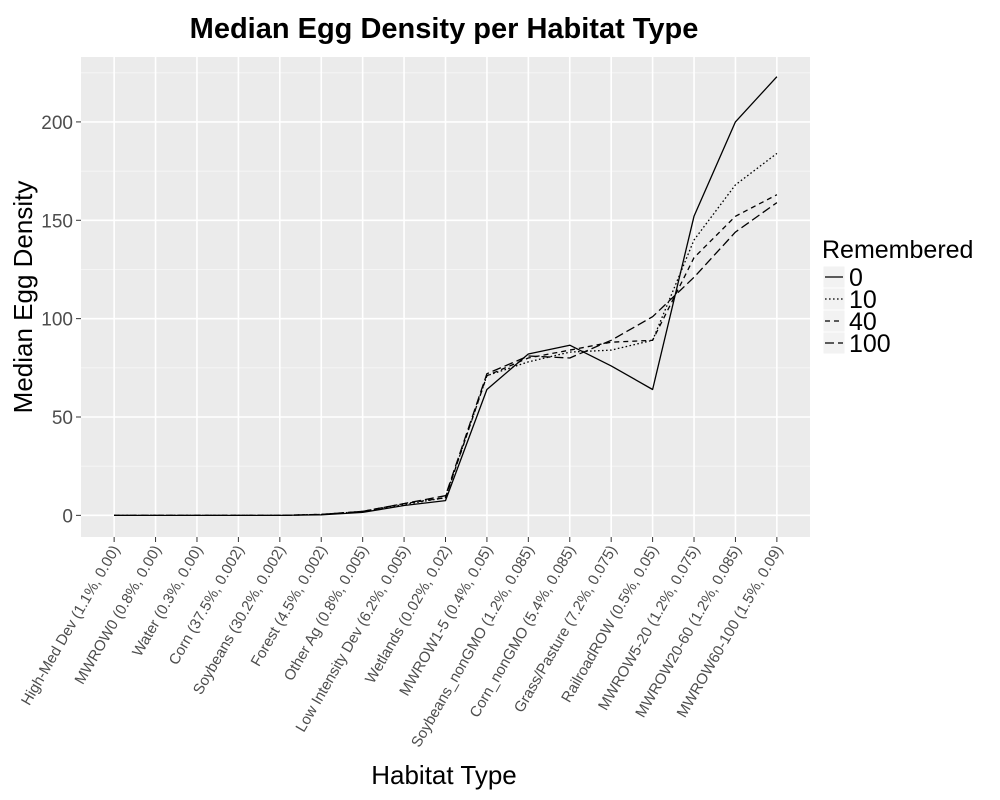 The height and width of the screenshot is (800, 1000). Describe the element at coordinates (856, 278) in the screenshot. I see `legend-label-0: 0` at that location.